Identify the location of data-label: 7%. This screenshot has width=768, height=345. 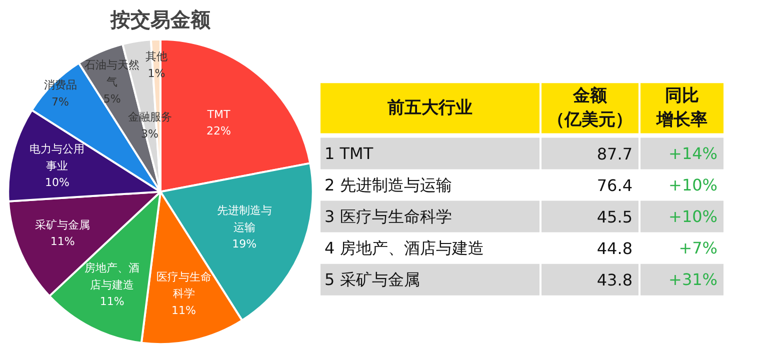
(61, 102).